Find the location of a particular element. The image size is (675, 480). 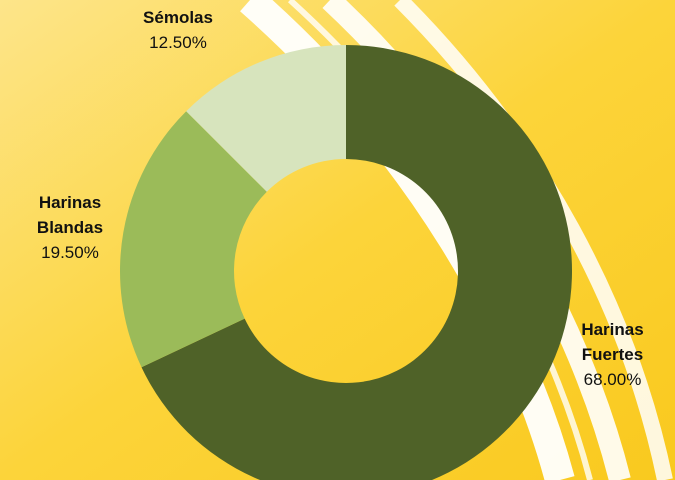

category-label: Harinas Blandas is located at coordinates (70, 215).